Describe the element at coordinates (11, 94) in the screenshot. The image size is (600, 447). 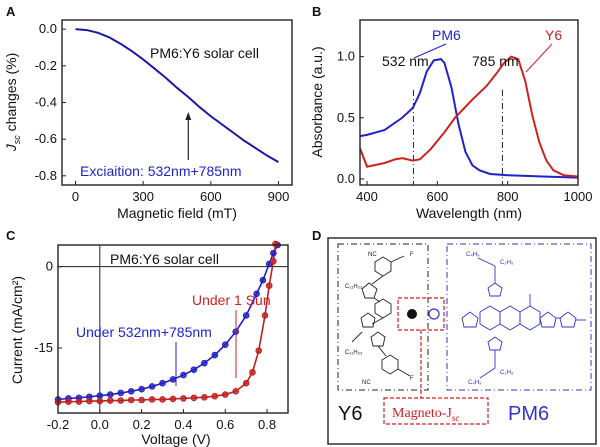
I see `panel-a-ylabel-rest: changes (%)` at that location.